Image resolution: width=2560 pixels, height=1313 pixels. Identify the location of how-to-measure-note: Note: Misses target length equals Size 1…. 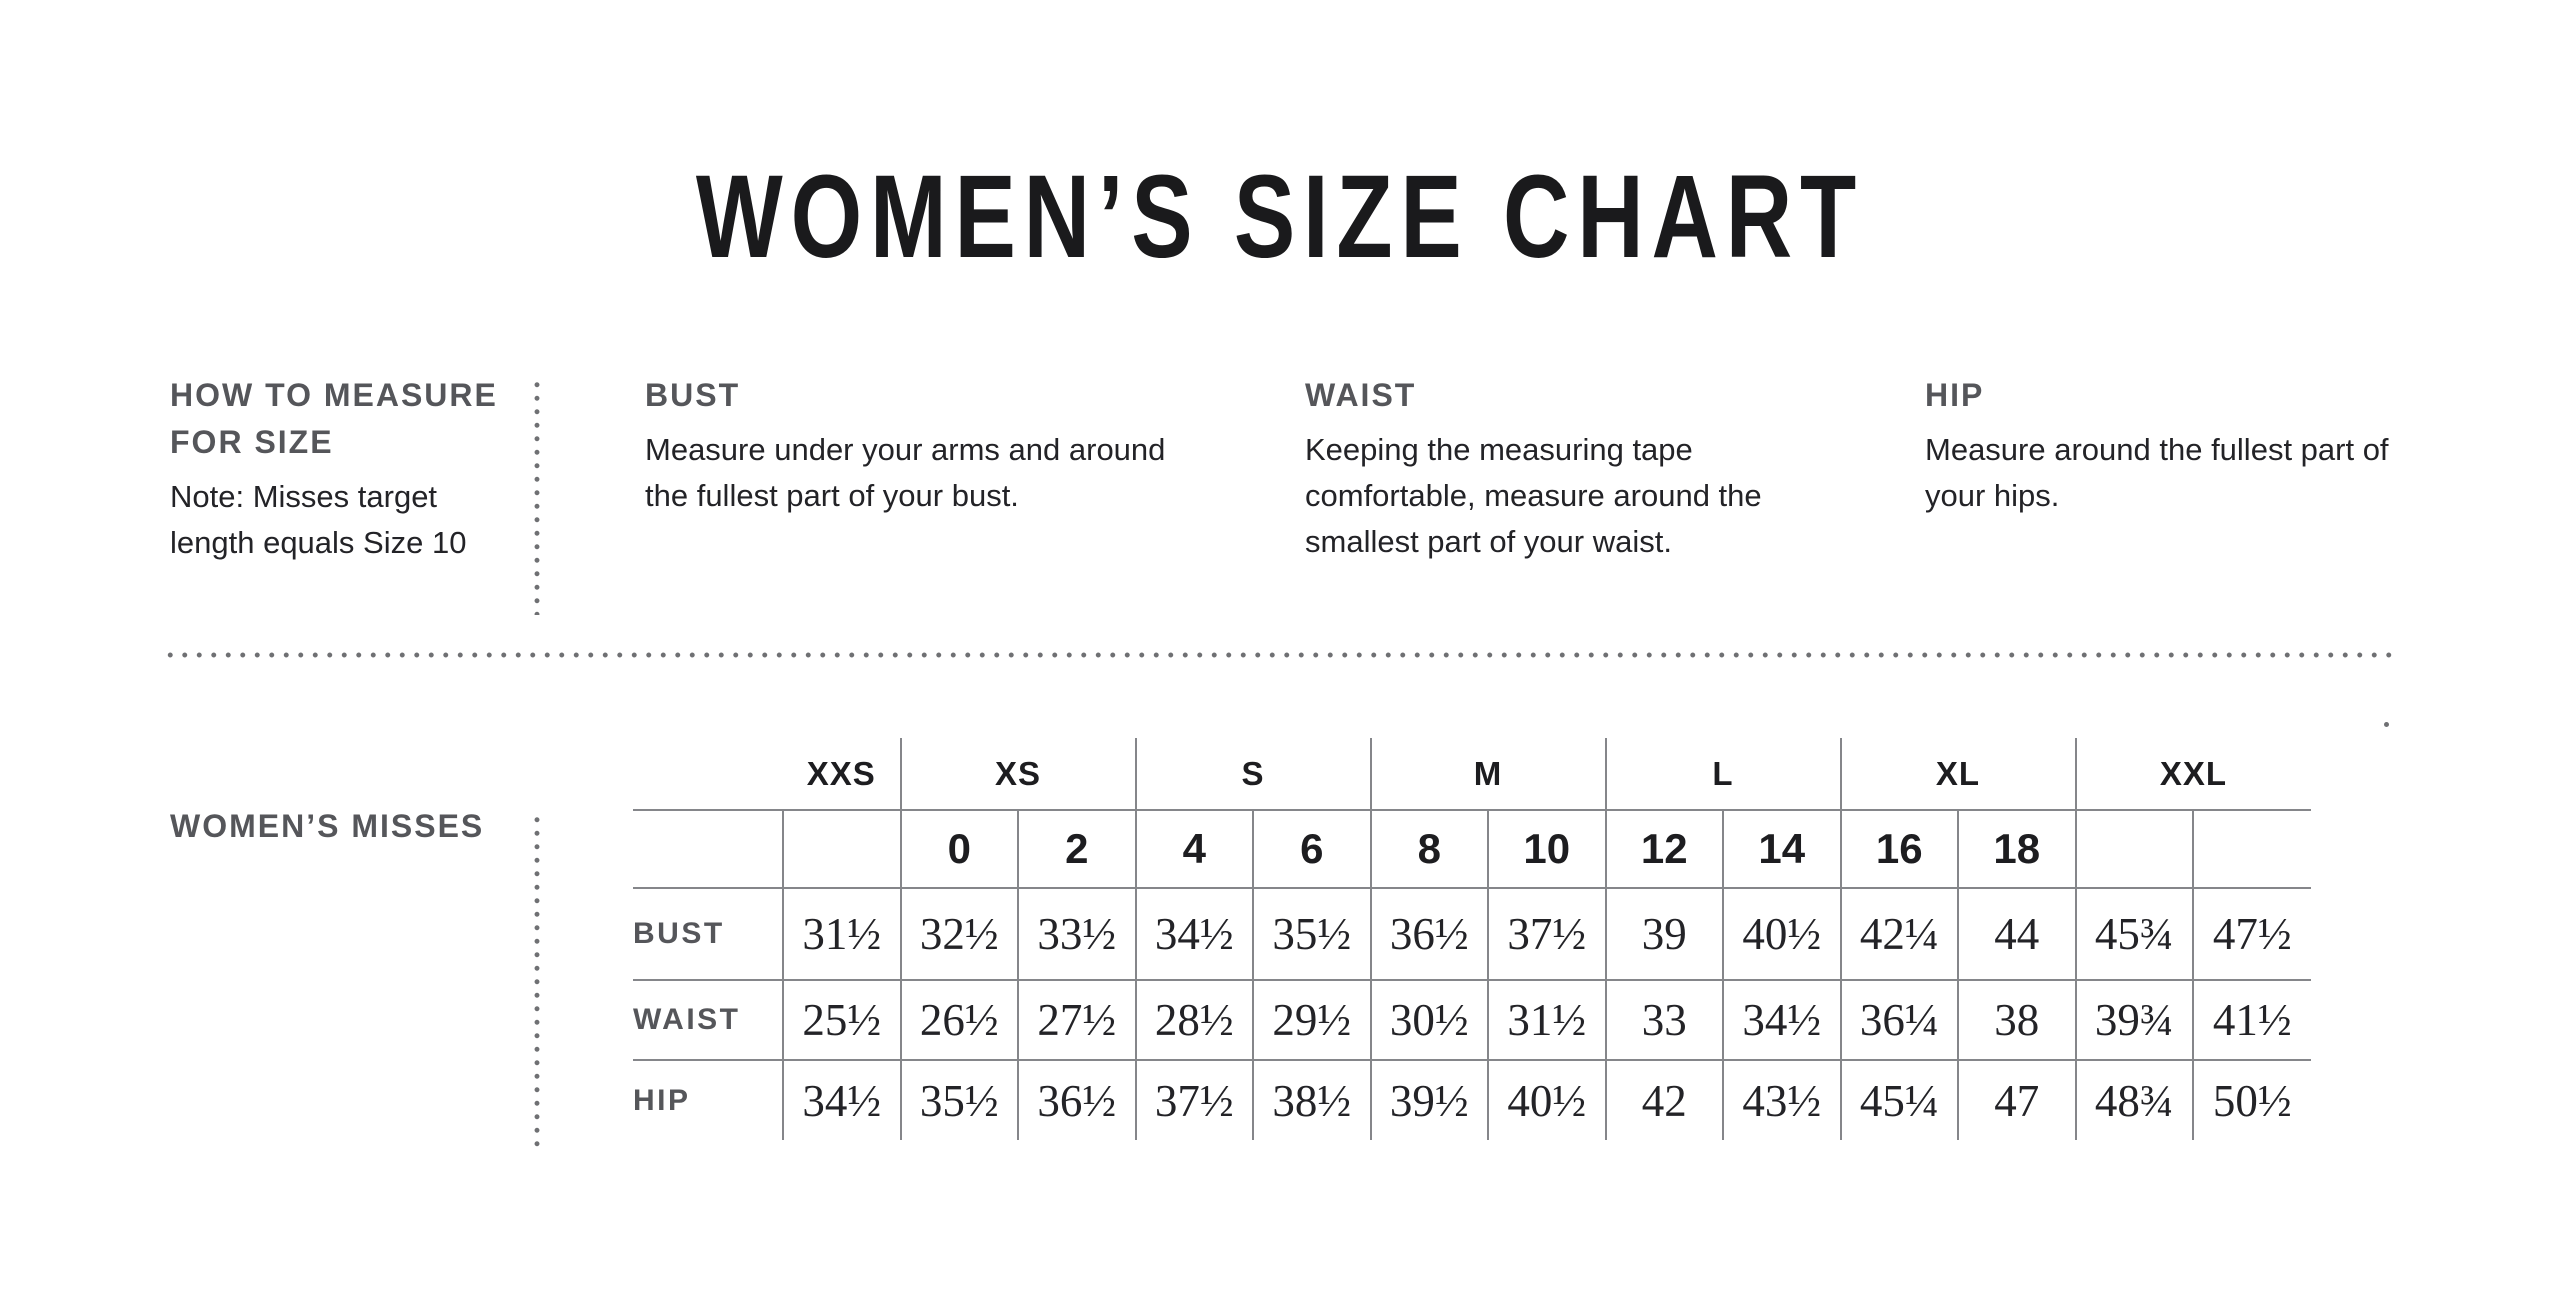
(318, 519).